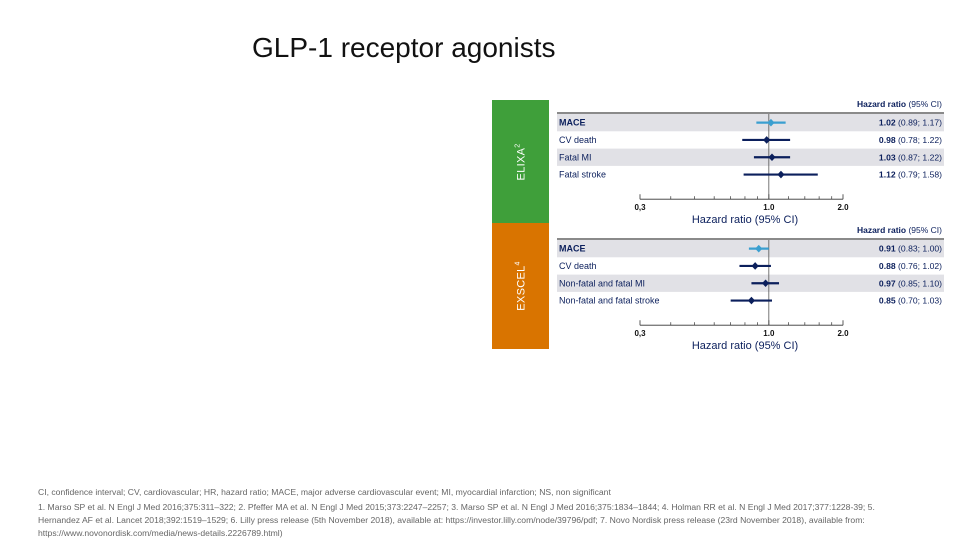 The height and width of the screenshot is (542, 960). What do you see at coordinates (910, 283) in the screenshot?
I see `hr-value-exscel-2: 0.97 (0.85; 1.10)` at bounding box center [910, 283].